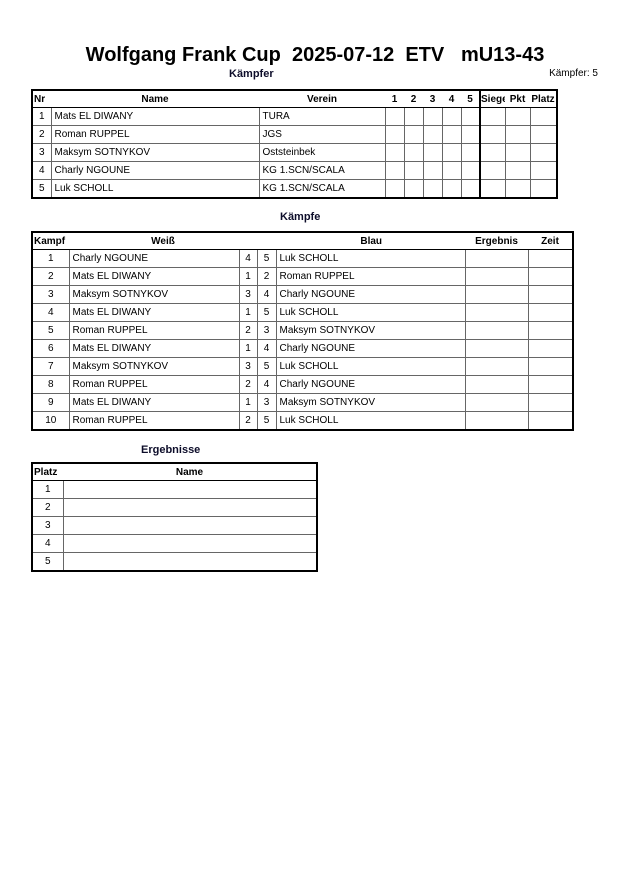 Image resolution: width=630 pixels, height=891 pixels. I want to click on col-pkt: Pkt, so click(517, 99).